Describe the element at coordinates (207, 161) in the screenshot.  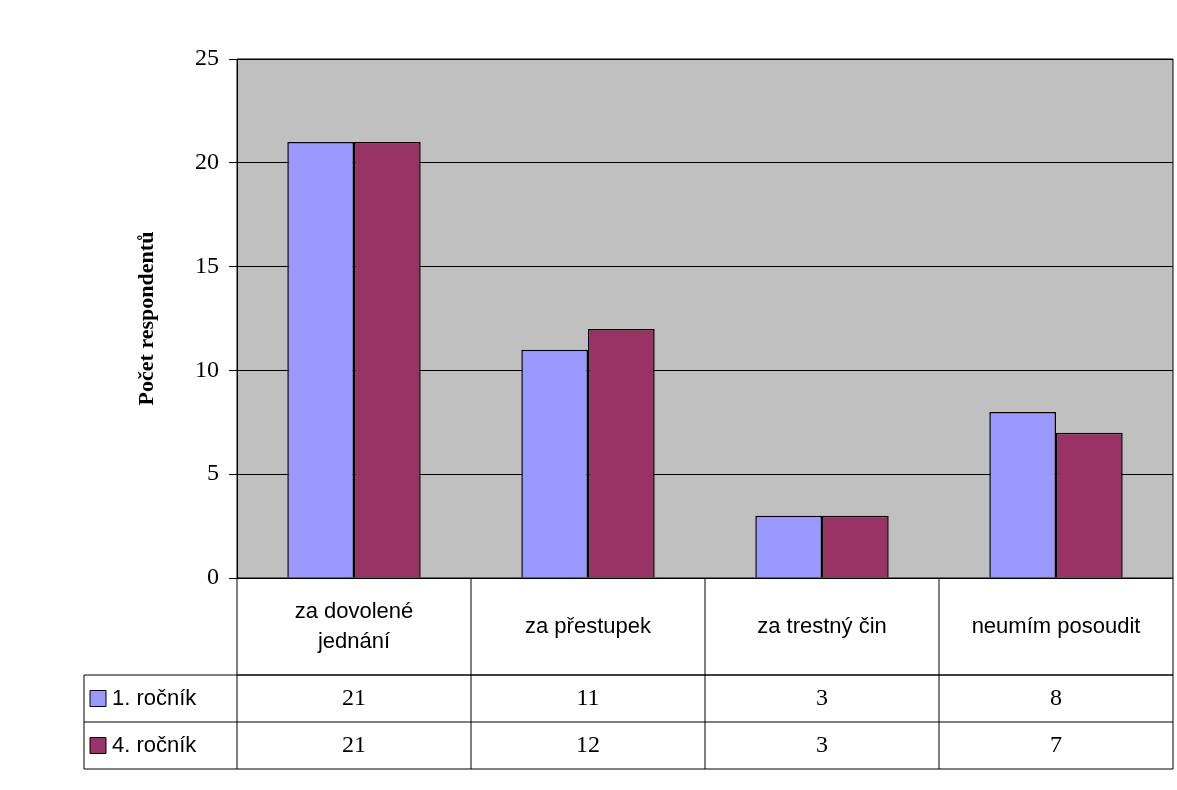
I see `y-tick-label: 20` at that location.